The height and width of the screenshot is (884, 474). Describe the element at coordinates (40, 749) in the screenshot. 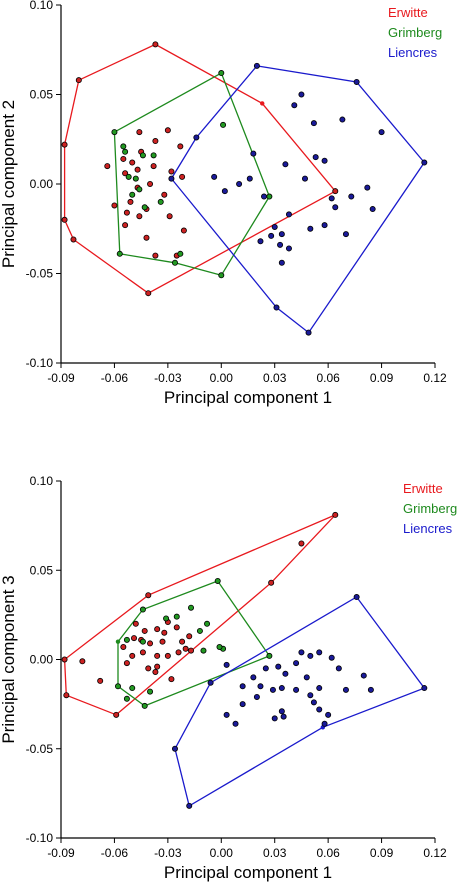

I see `y-tick-label: -0.05` at that location.